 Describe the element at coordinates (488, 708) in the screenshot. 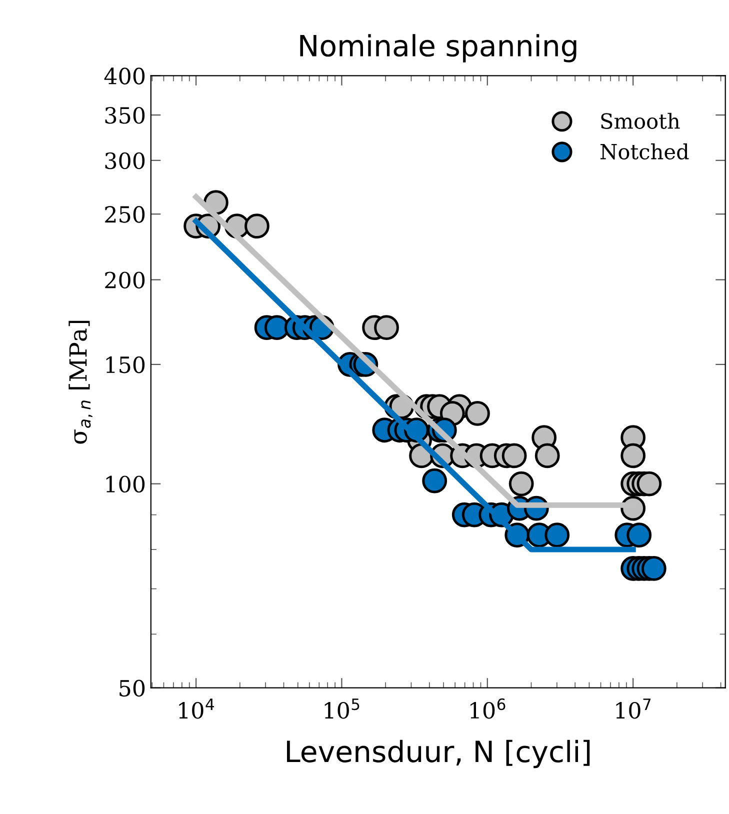

I see `x-tick-label: 10$^{6}$` at that location.